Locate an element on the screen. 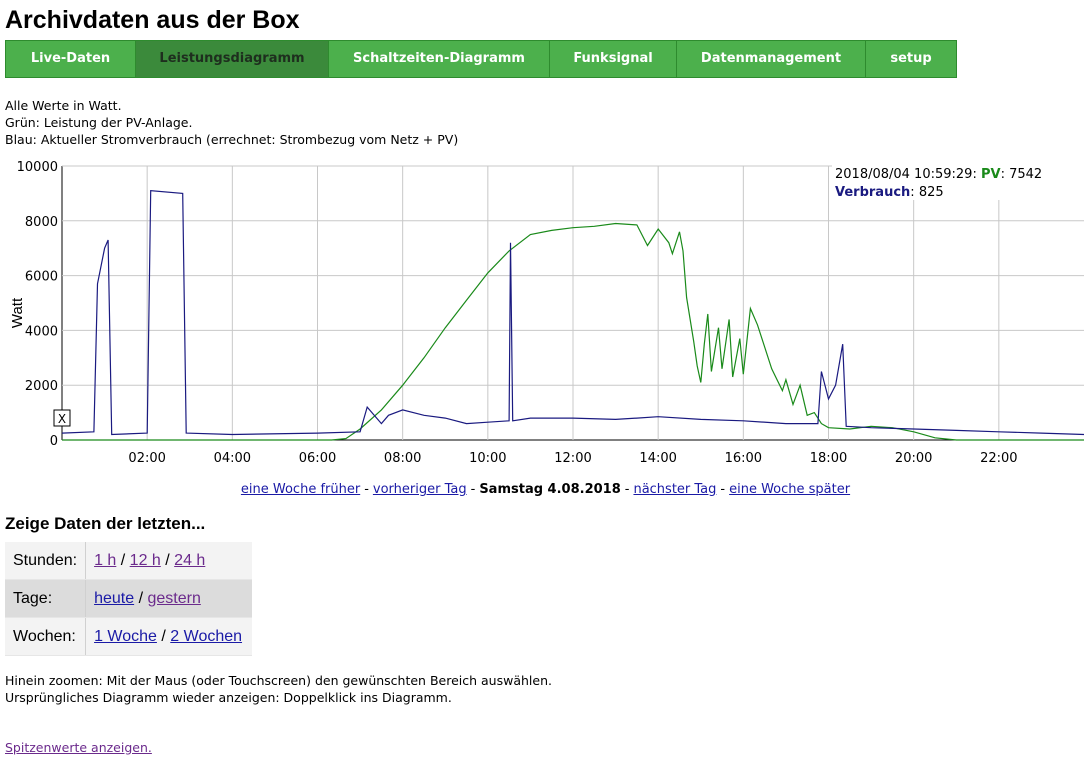 This screenshot has height=762, width=1091. week-forward-link: eine Woche später is located at coordinates (790, 489).